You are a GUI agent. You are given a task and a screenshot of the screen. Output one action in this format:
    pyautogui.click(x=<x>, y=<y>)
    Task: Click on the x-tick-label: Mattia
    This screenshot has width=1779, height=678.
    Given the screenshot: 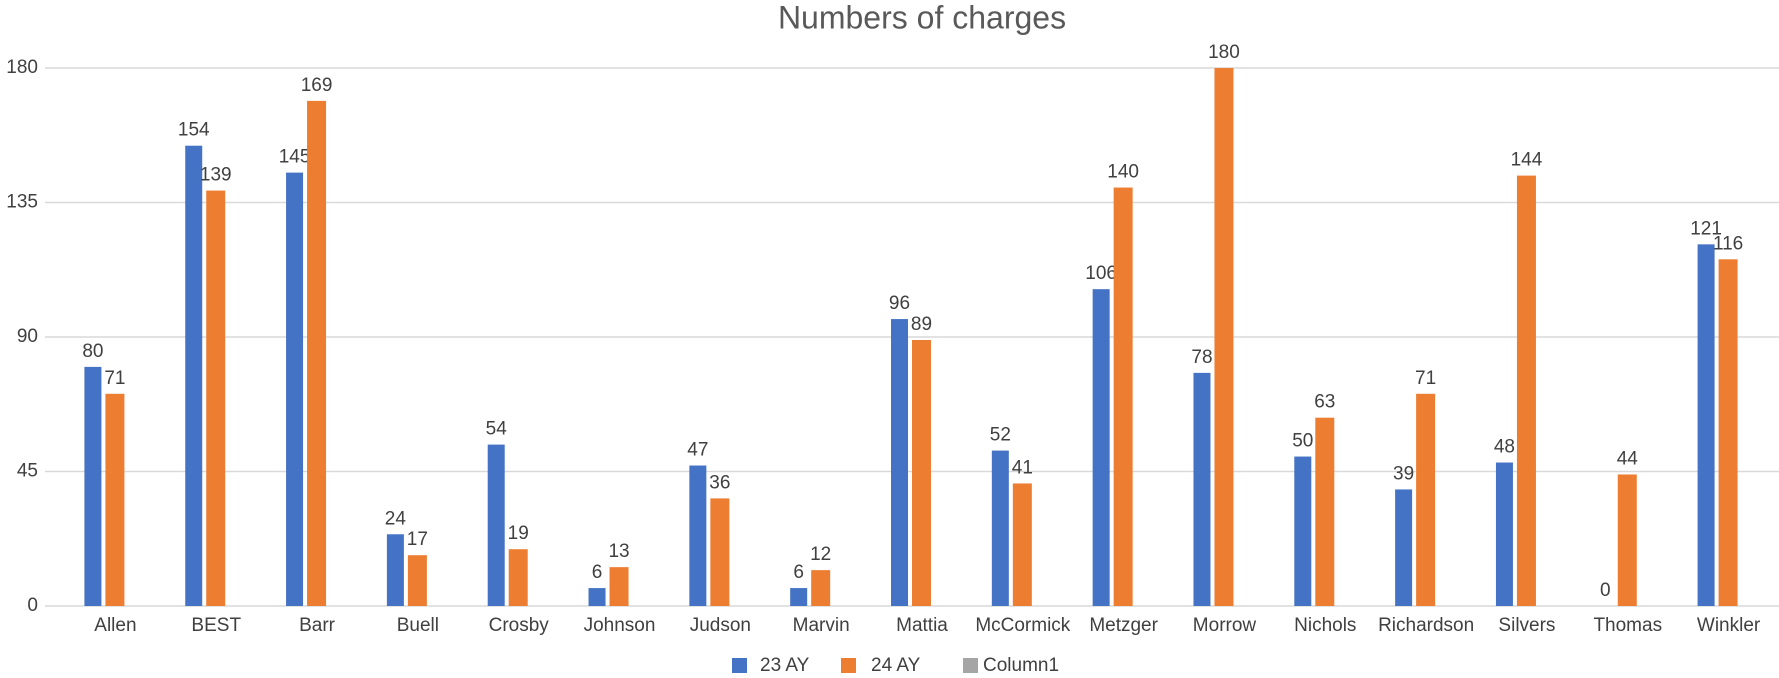 What is the action you would take?
    pyautogui.click(x=922, y=625)
    